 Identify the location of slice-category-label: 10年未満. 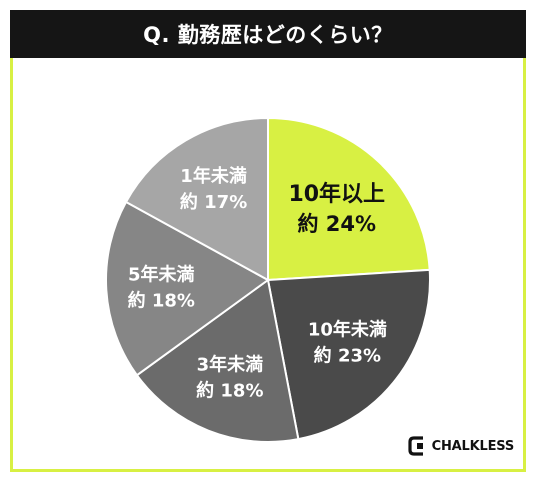
(347, 330).